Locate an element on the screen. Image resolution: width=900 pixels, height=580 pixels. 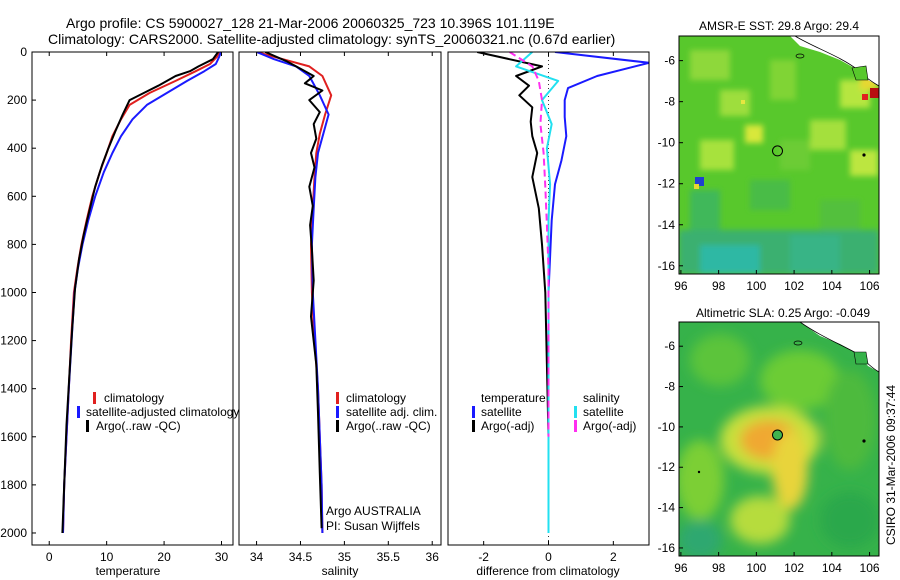
sst-argo-float-marker is located at coordinates (777, 151).